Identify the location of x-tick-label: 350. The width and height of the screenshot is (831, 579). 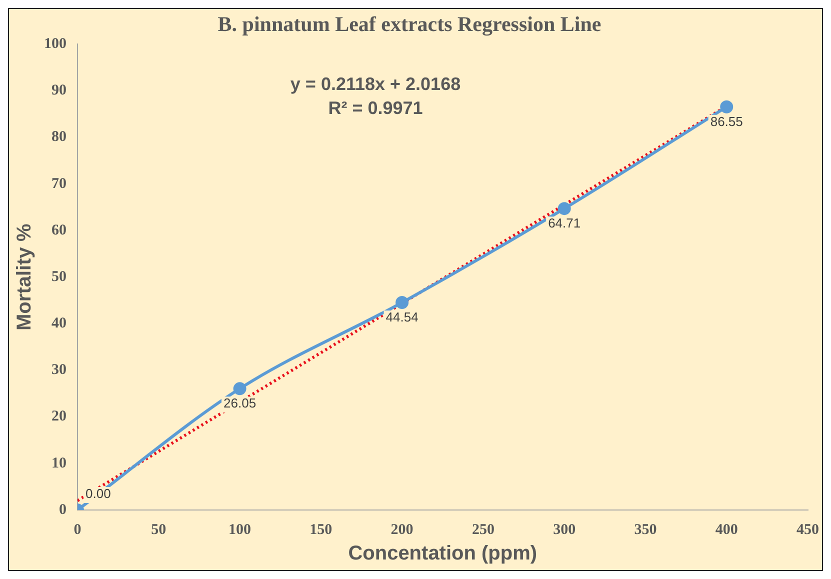
(645, 530).